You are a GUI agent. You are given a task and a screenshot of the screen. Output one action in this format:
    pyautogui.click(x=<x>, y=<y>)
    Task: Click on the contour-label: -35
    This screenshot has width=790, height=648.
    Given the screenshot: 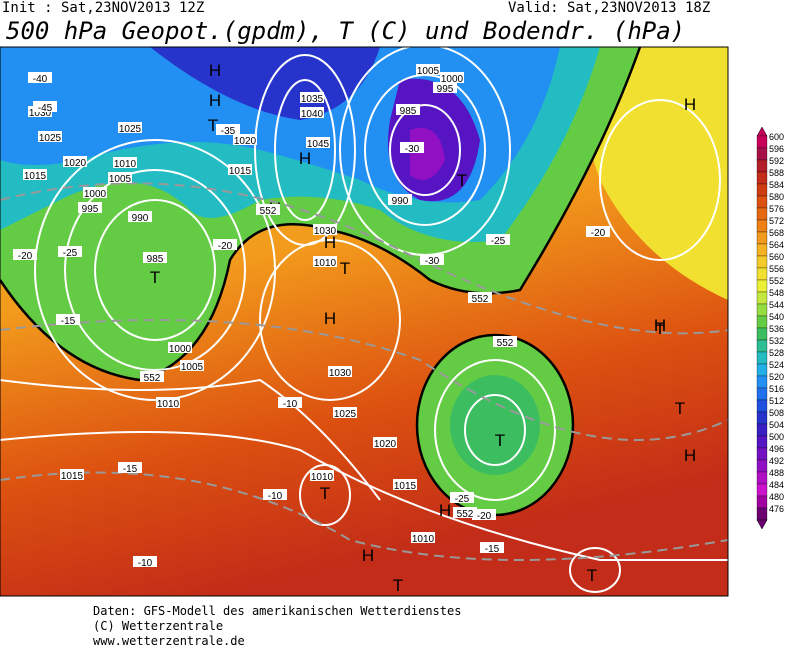 What is the action you would take?
    pyautogui.click(x=228, y=131)
    